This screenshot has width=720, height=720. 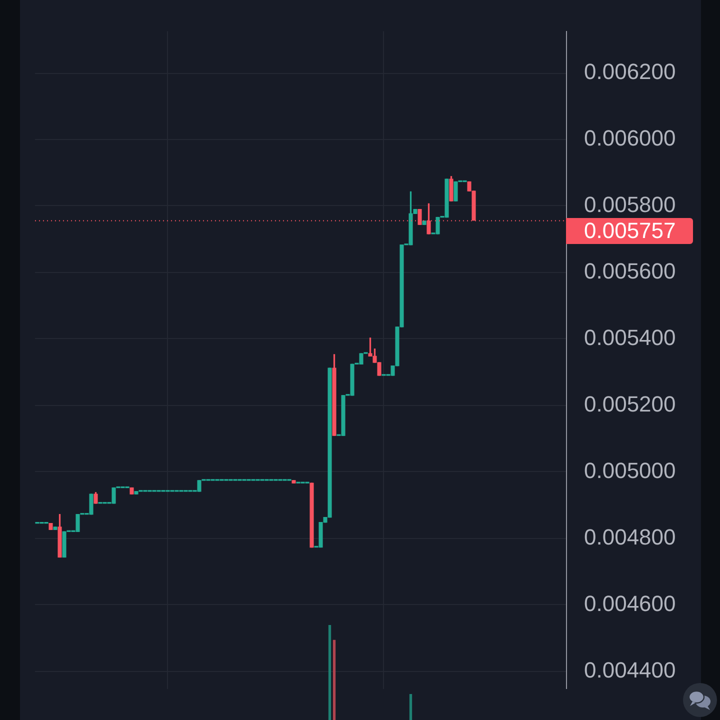 I want to click on y-tick-label: 0.005600, so click(x=630, y=271).